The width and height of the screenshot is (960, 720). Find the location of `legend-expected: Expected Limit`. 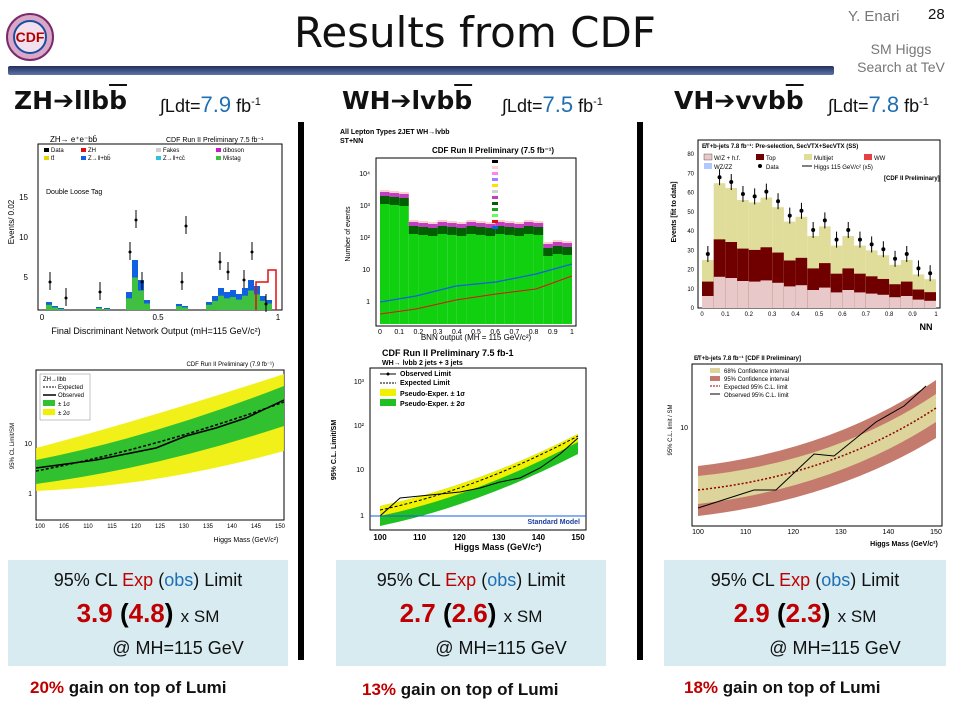

legend-expected: Expected Limit is located at coordinates (425, 383).